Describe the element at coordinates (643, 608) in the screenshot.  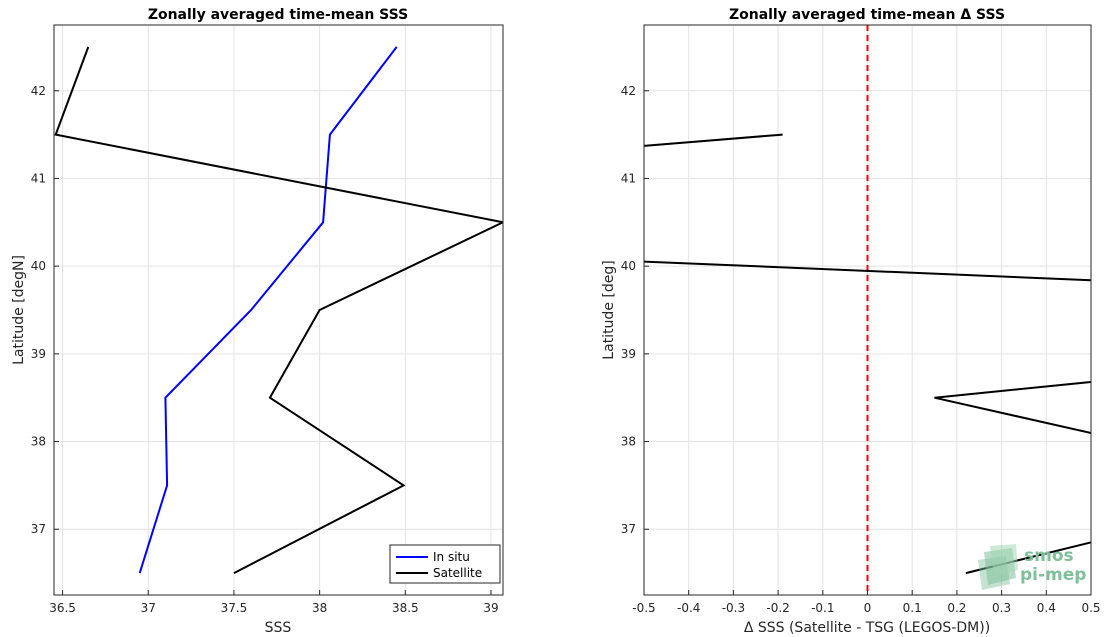
I see `right-x-tick-label: -0.5` at that location.